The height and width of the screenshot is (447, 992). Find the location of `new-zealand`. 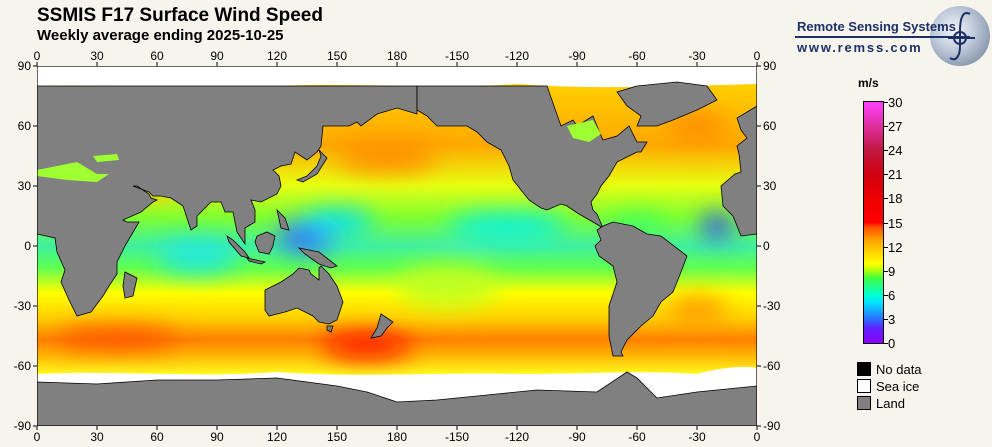

new-zealand is located at coordinates (382, 326).